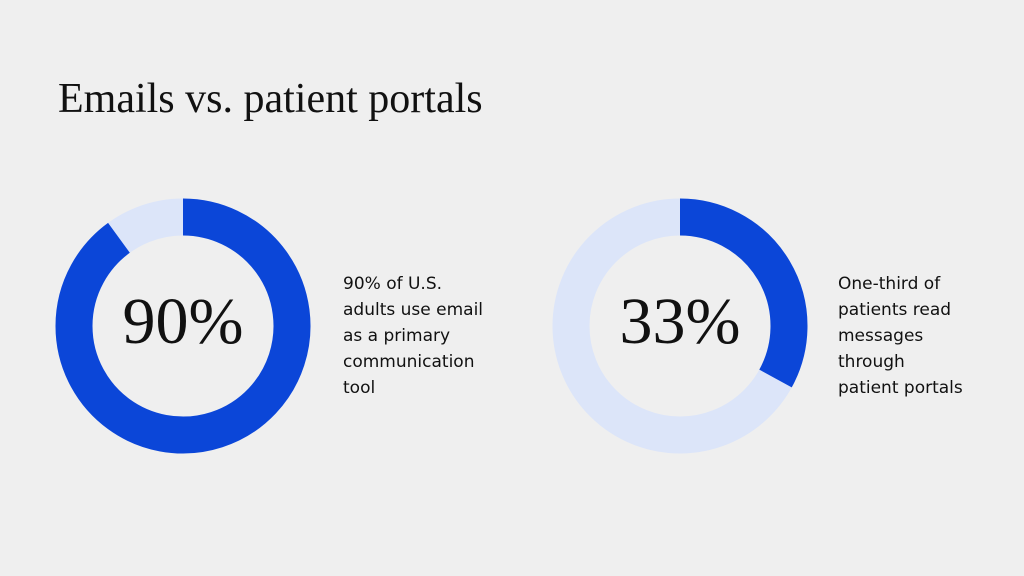  I want to click on description-line: messages, so click(880, 336).